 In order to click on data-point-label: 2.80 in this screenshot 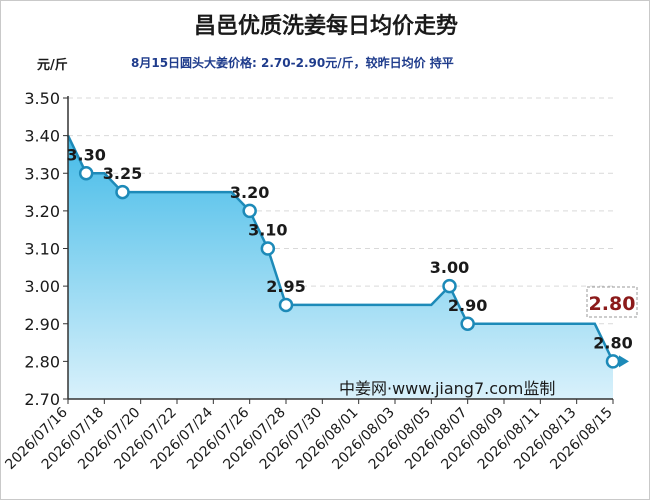, I will do `click(612, 342)`.